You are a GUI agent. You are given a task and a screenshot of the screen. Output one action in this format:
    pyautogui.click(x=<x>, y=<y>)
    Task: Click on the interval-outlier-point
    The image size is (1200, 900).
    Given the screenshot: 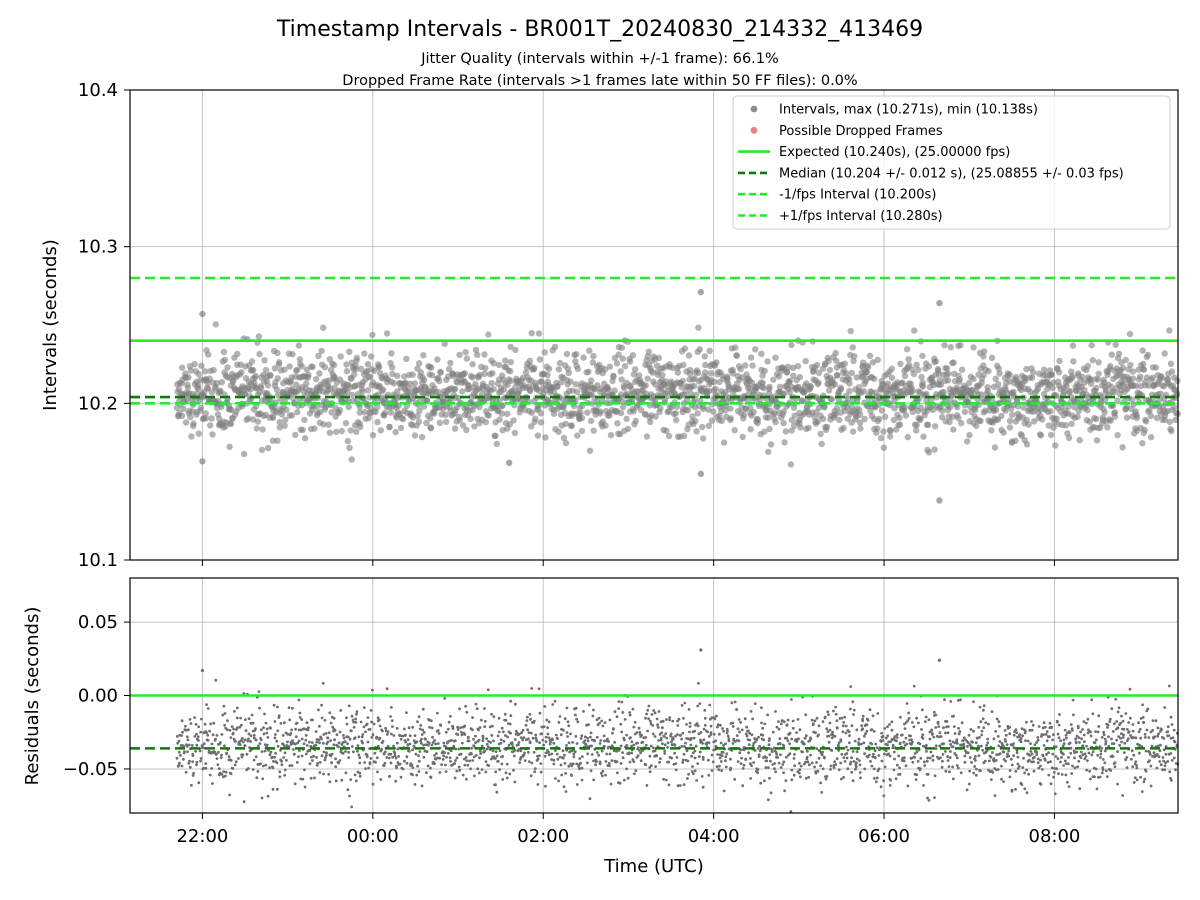 What is the action you would take?
    pyautogui.click(x=939, y=500)
    